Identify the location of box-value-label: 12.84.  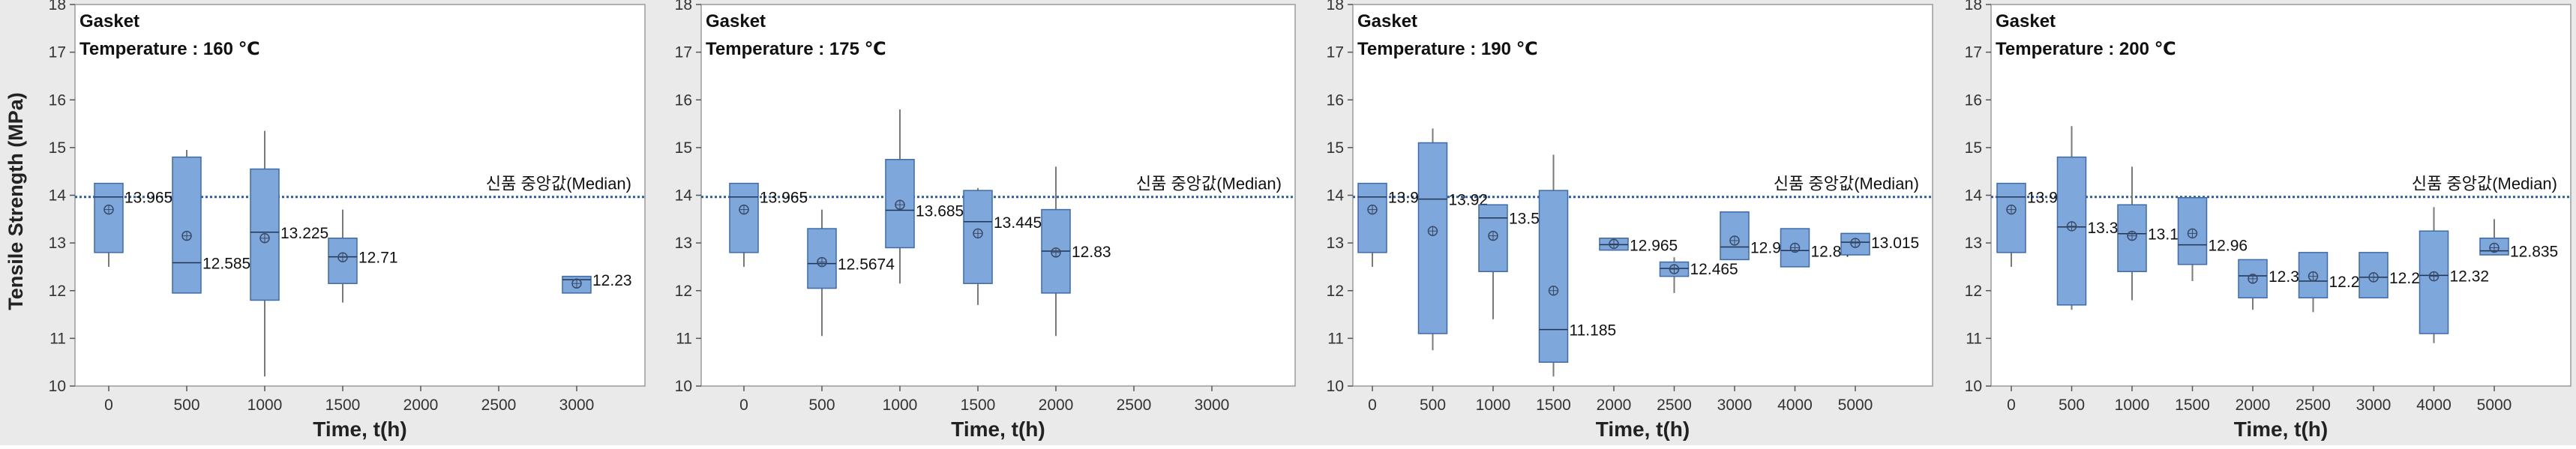
(1831, 251).